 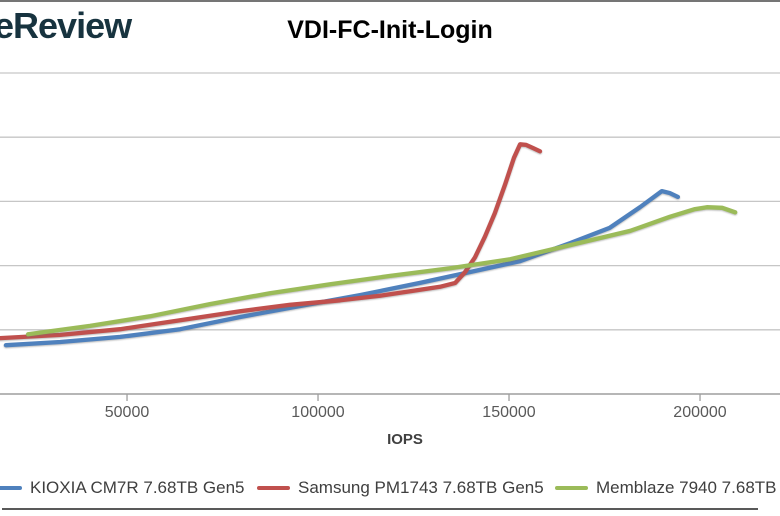 What do you see at coordinates (318, 412) in the screenshot?
I see `x-tick-label: 100000` at bounding box center [318, 412].